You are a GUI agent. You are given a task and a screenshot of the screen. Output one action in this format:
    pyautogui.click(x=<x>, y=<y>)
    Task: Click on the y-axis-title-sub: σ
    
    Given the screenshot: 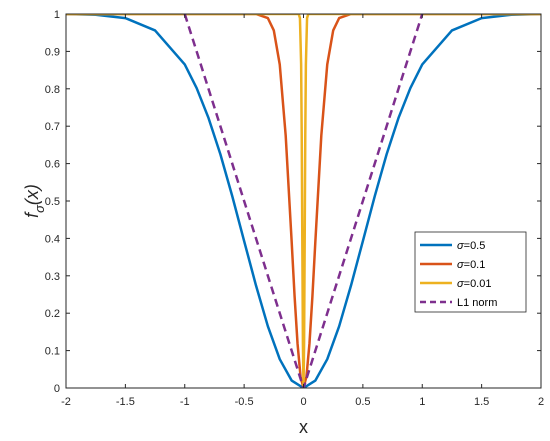 What is the action you would take?
    pyautogui.click(x=39, y=208)
    